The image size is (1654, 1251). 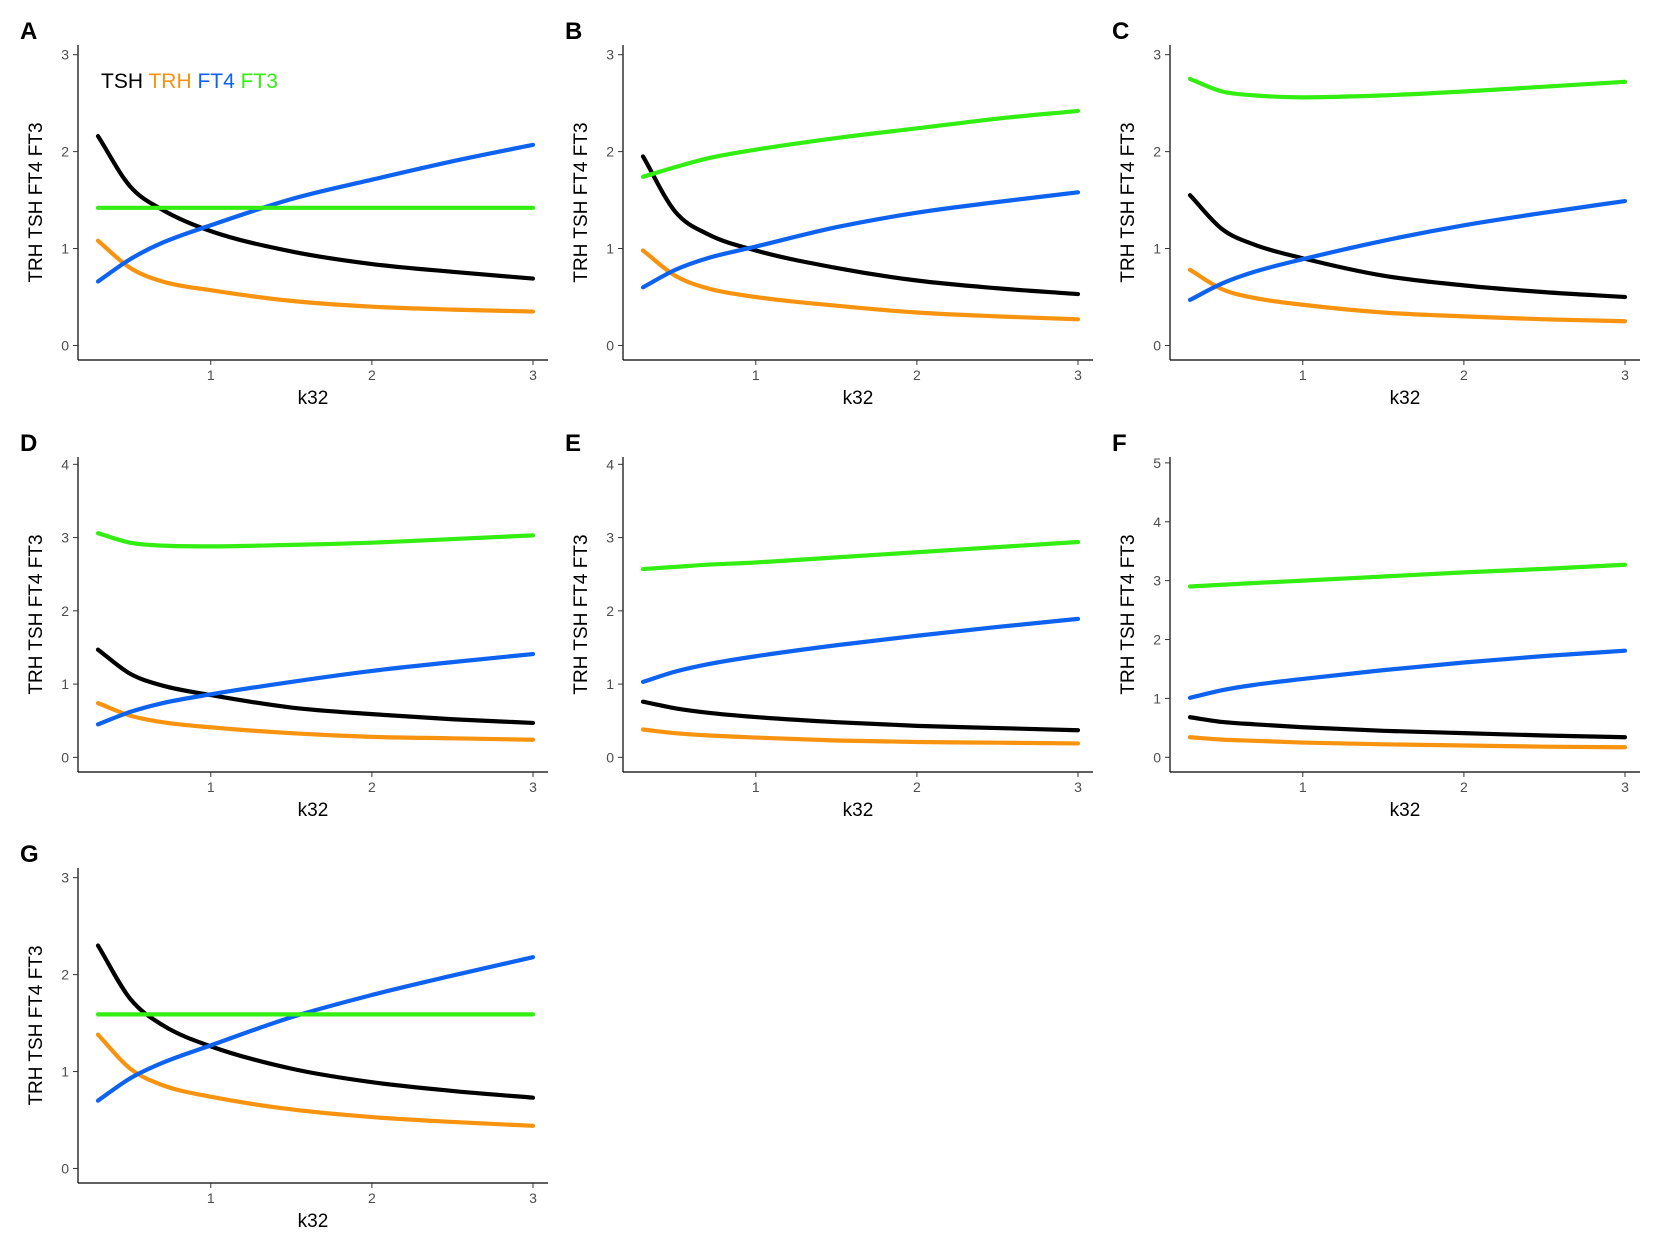 What do you see at coordinates (315, 689) in the screenshot?
I see `panel-d-series-ft4-line` at bounding box center [315, 689].